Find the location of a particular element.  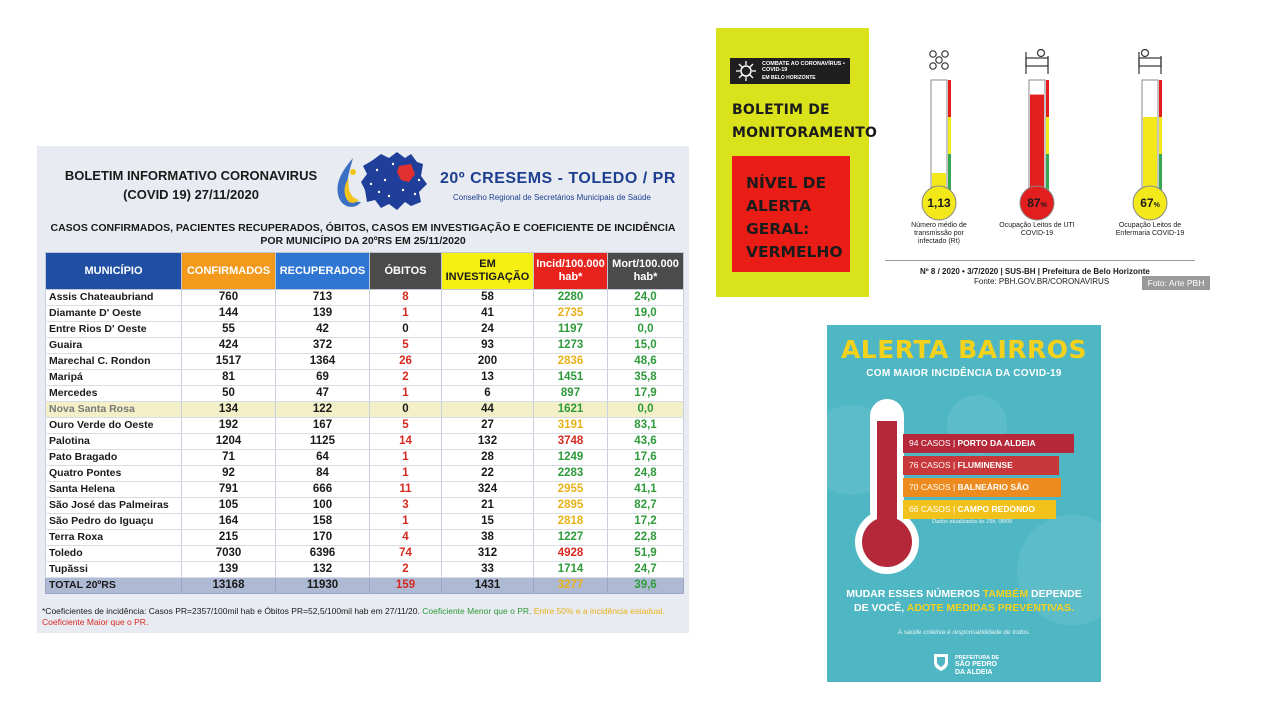

thermometer-icon is located at coordinates (887, 486).